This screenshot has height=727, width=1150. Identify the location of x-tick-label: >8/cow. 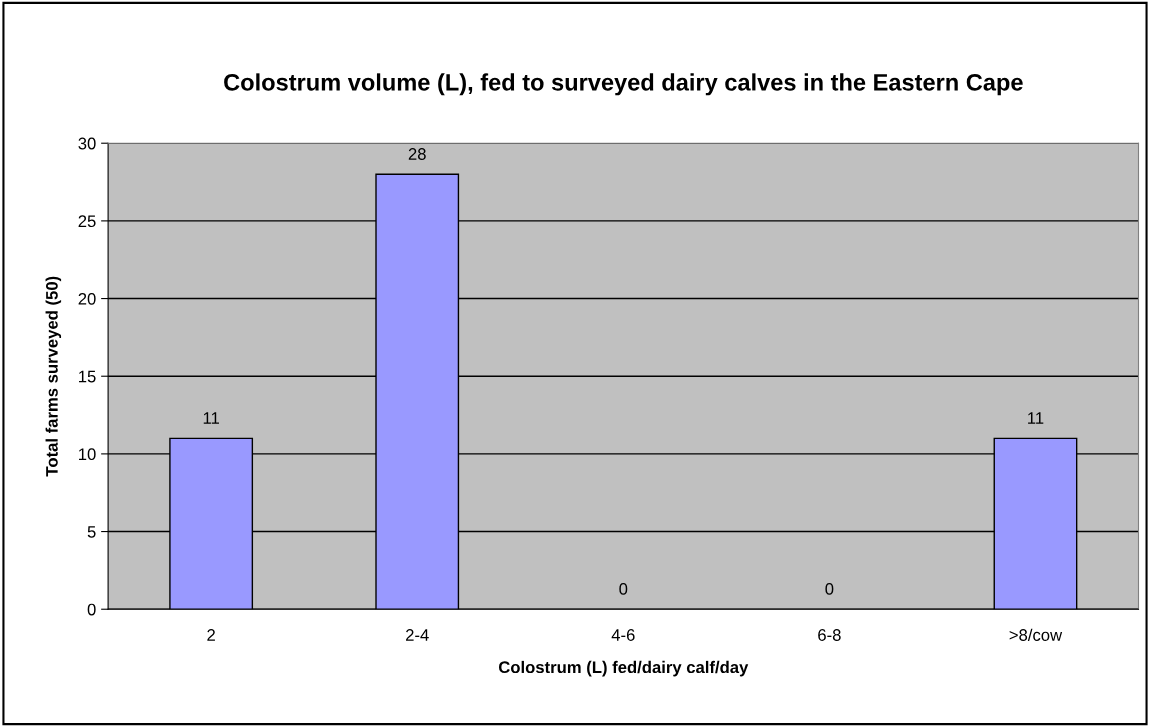
(1036, 634).